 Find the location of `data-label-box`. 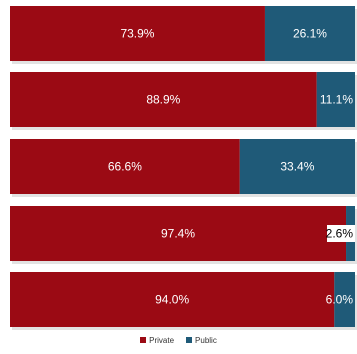

data-label-box is located at coordinates (341, 233).